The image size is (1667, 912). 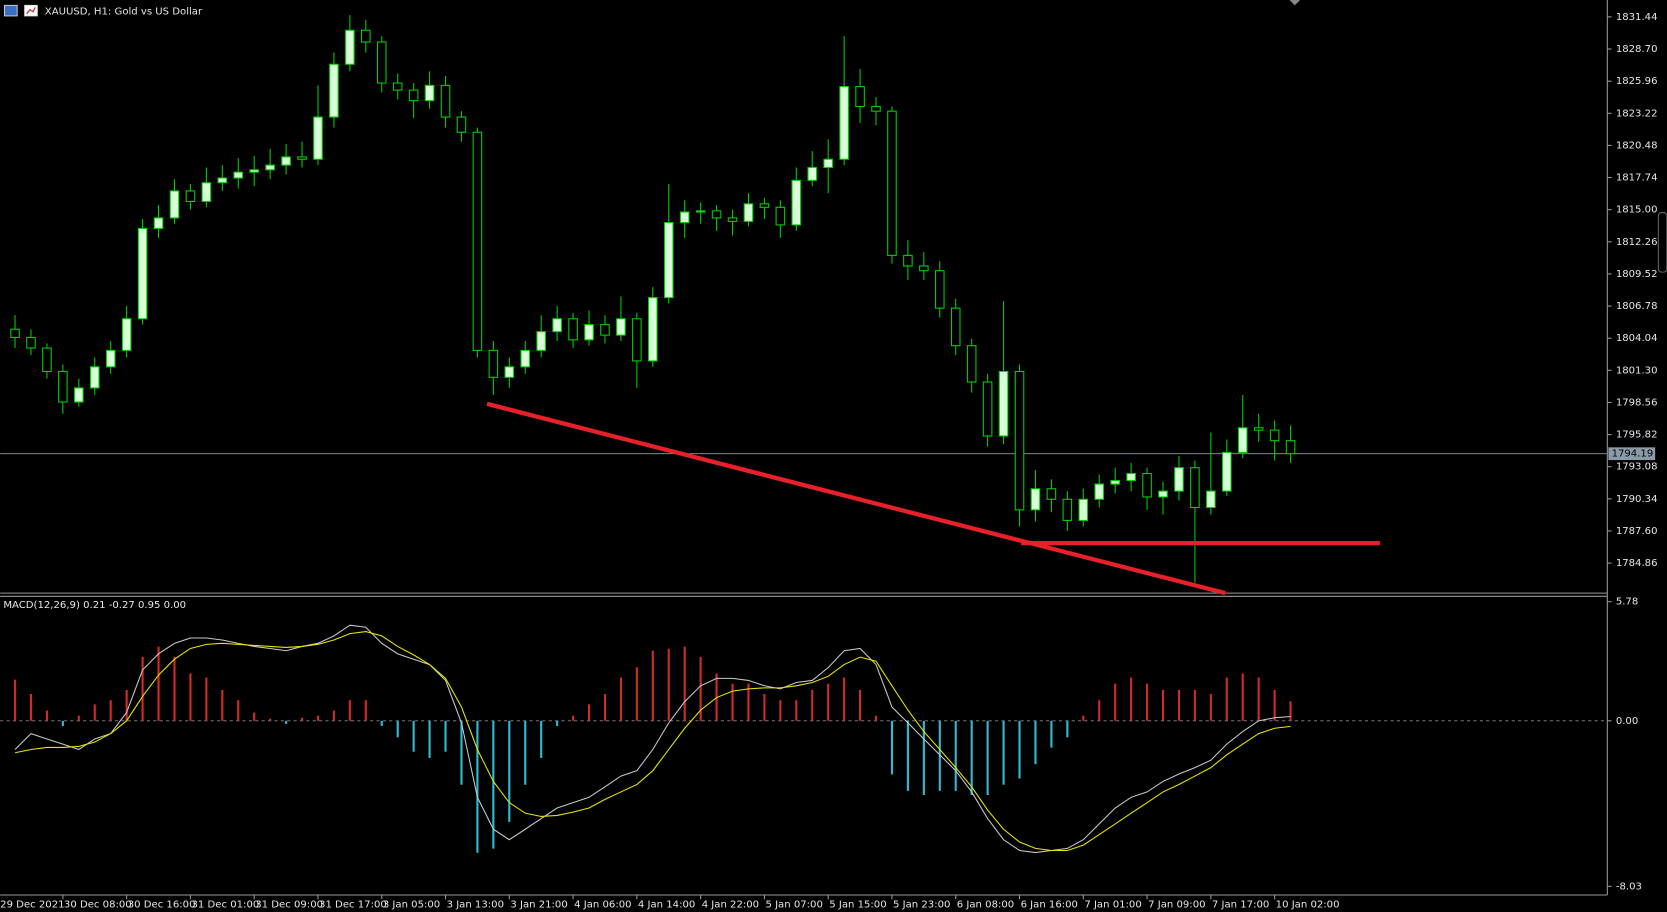 What do you see at coordinates (1637, 178) in the screenshot?
I see `y-tick-label: 1817.74` at bounding box center [1637, 178].